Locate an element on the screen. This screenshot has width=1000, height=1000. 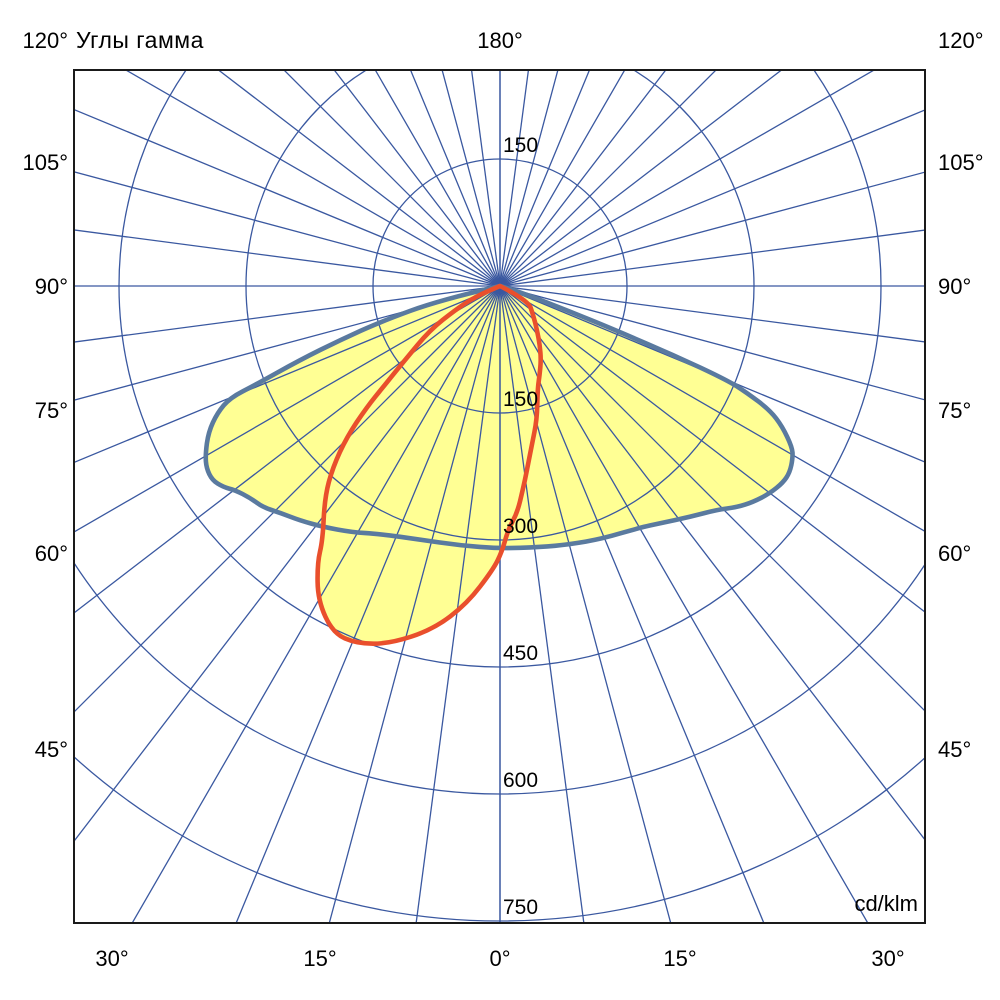
gamma-label-left: 75° is located at coordinates (51, 410).